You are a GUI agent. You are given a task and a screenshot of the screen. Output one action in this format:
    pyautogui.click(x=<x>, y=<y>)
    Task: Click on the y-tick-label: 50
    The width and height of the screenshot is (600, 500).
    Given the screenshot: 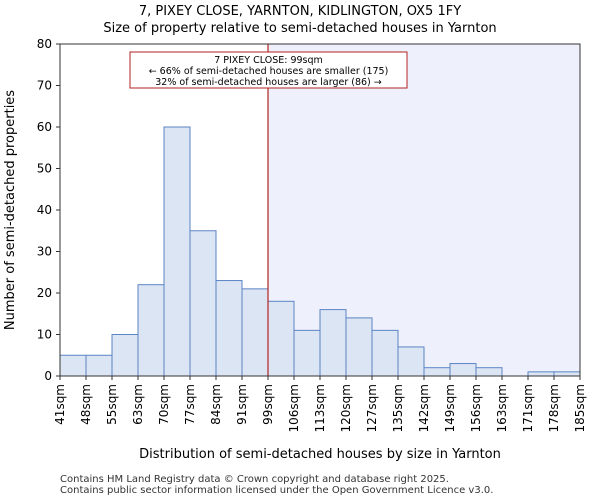 What is the action you would take?
    pyautogui.click(x=44, y=169)
    